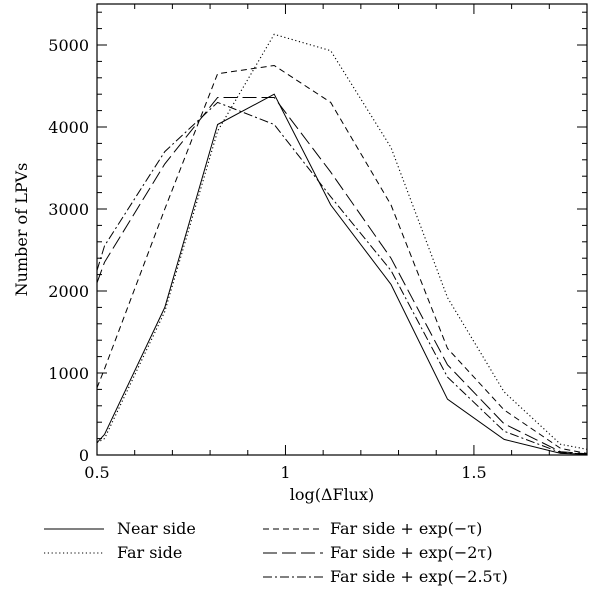  Describe the element at coordinates (68, 209) in the screenshot. I see `y-tick-label: 3000` at that location.